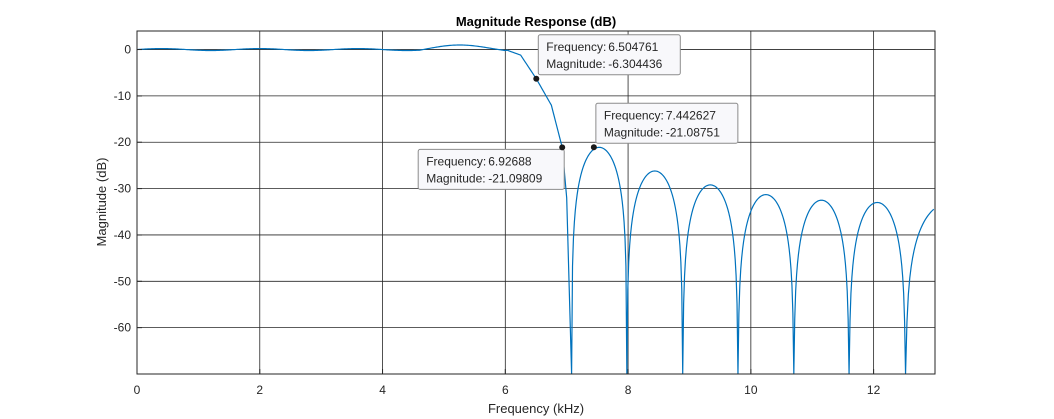 The height and width of the screenshot is (419, 1054). Describe the element at coordinates (123, 235) in the screenshot. I see `y-tick-label: -40` at that location.